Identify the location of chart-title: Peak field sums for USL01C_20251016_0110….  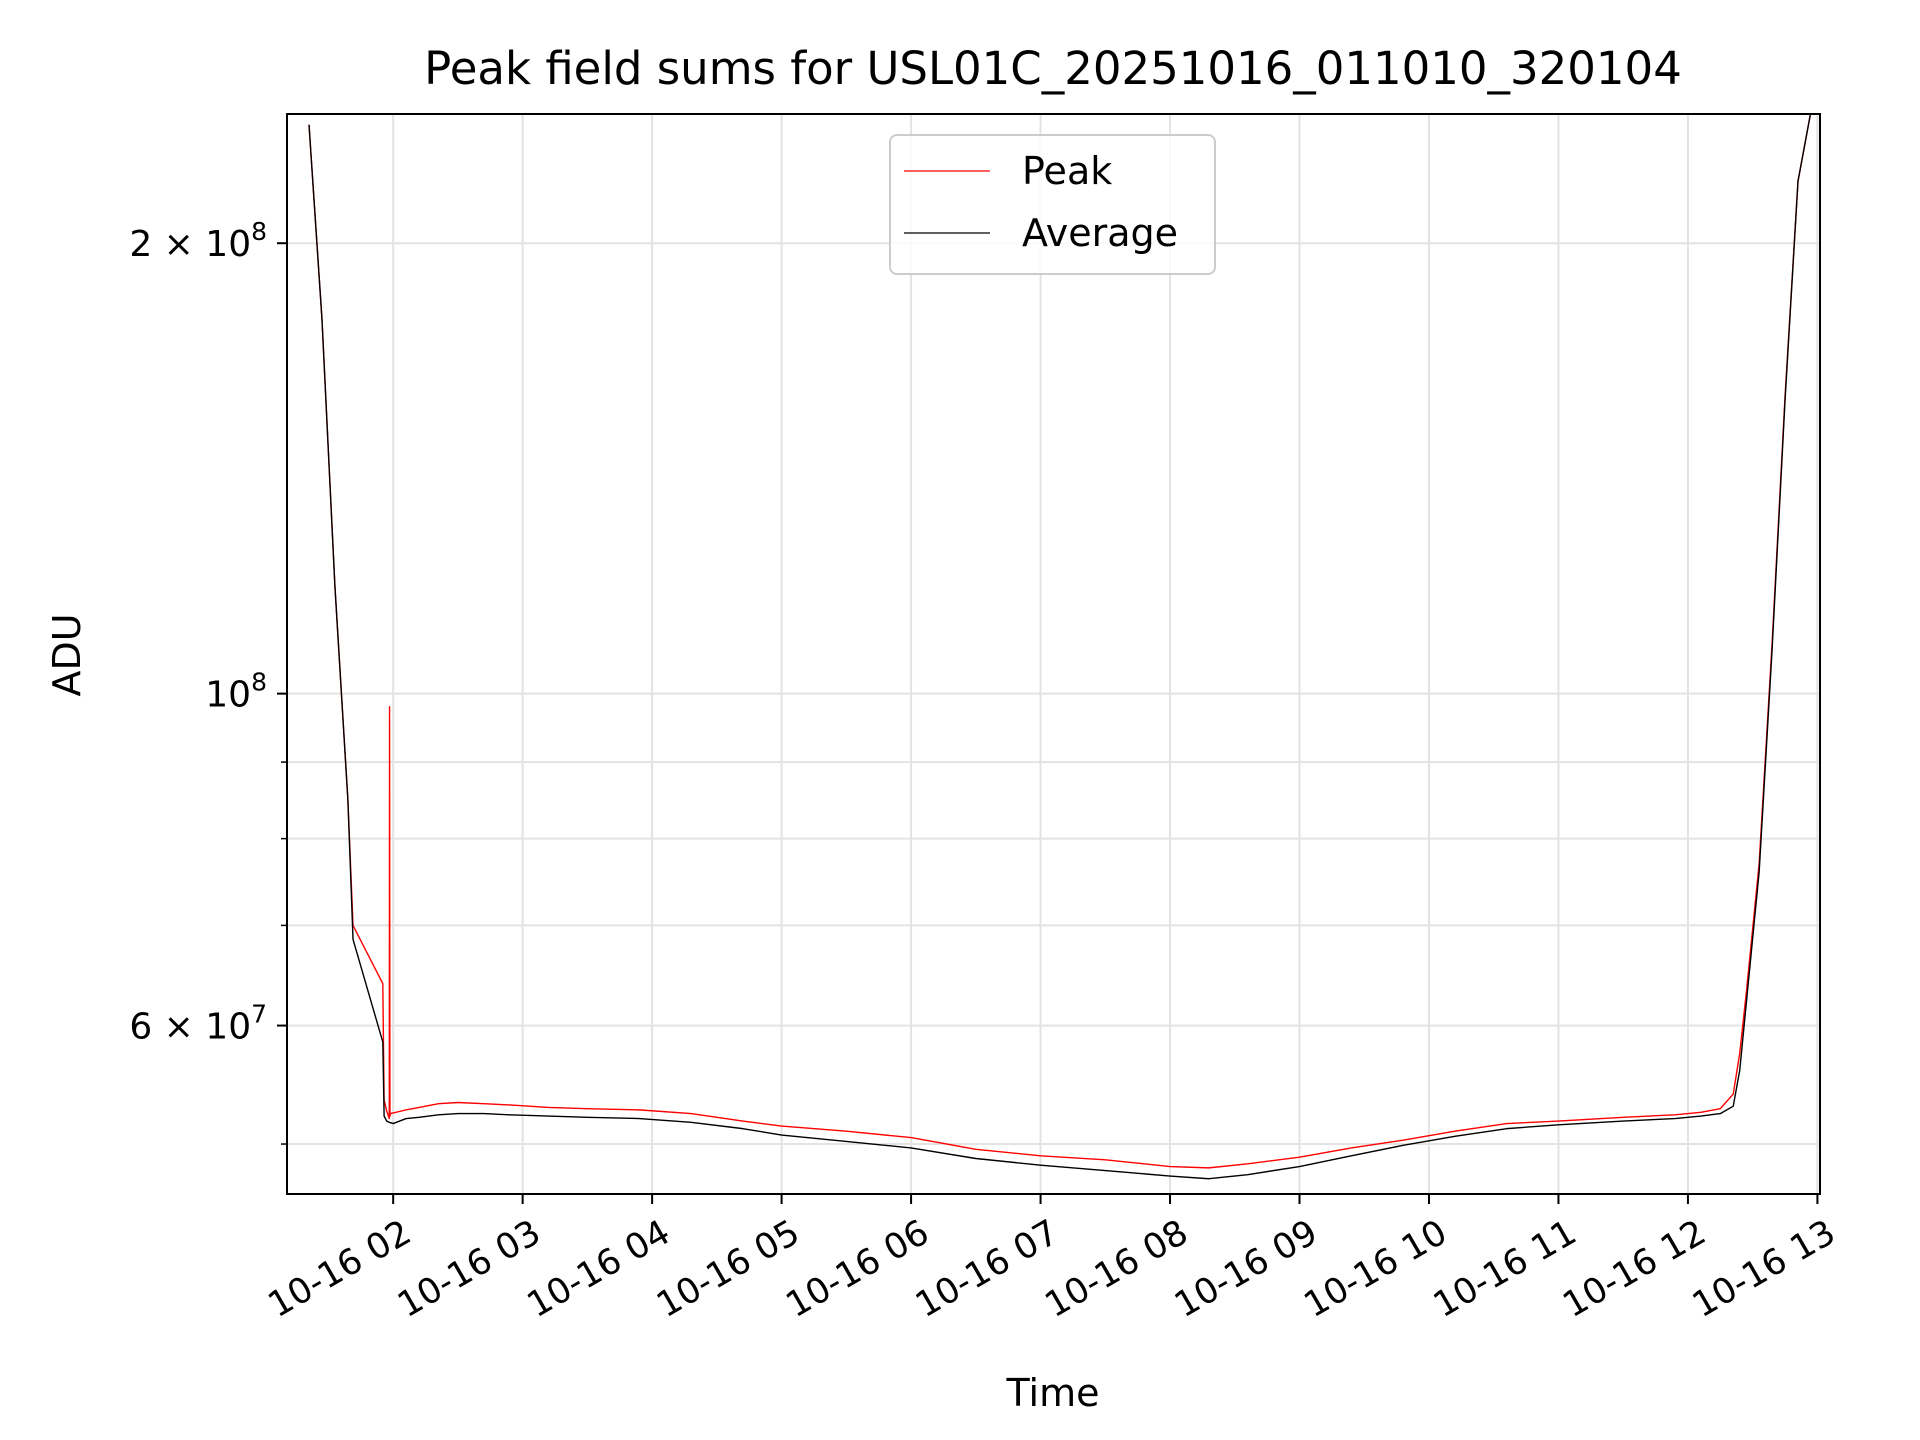
(1053, 68).